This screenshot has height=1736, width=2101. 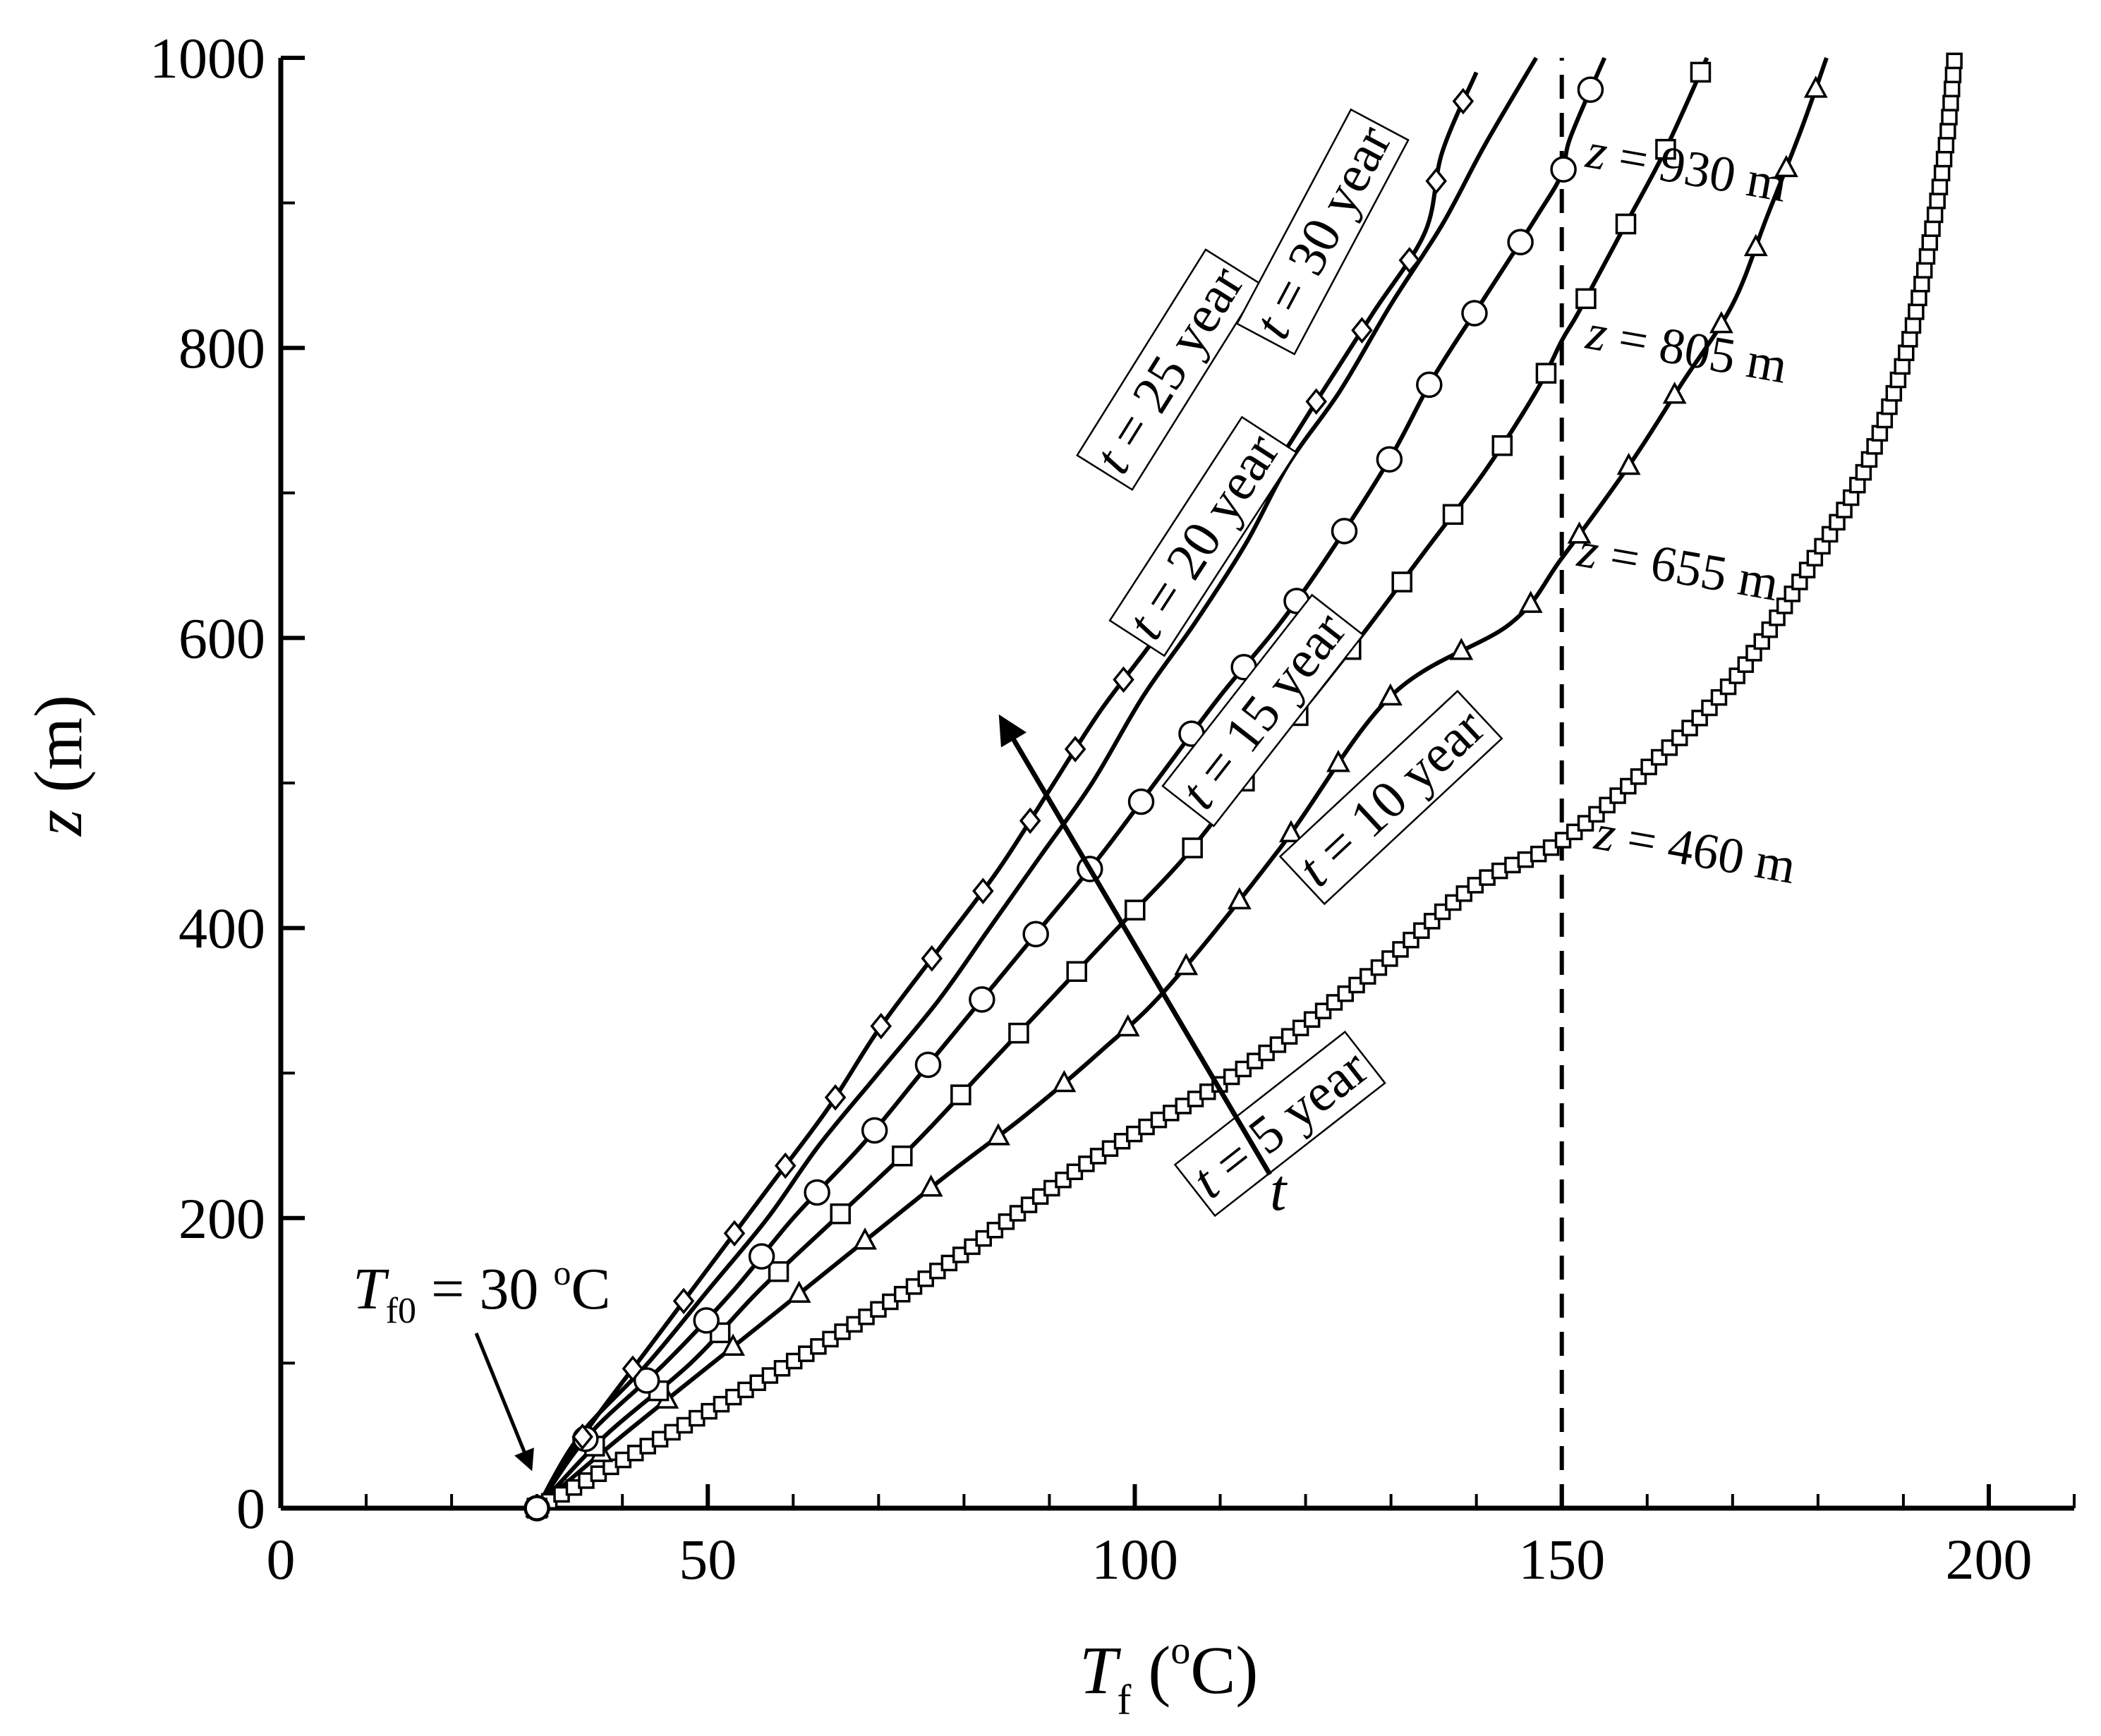 I want to click on y-tick-label: 800, so click(x=221, y=348).